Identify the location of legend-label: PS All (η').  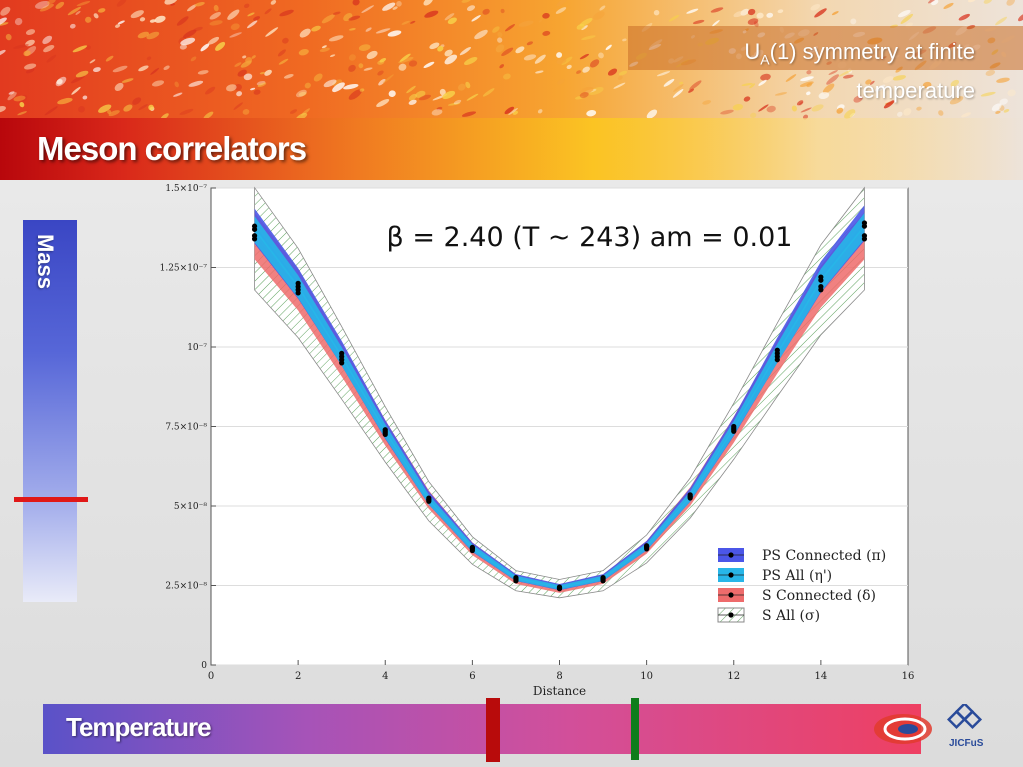
(797, 576).